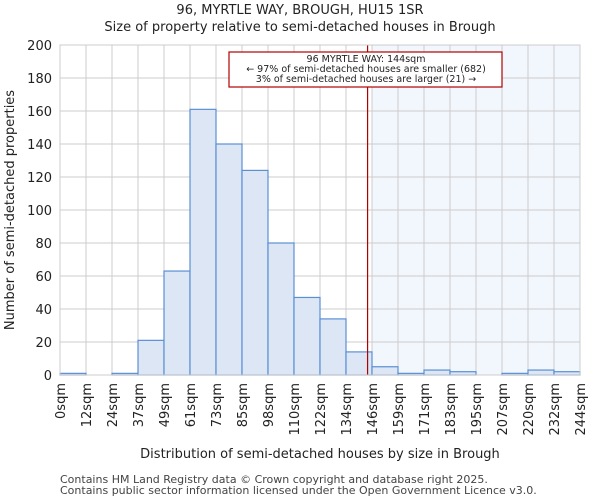 The width and height of the screenshot is (600, 500). I want to click on chart-title: 96, MYRTLE WAY, BROUGH, HU15 1SR, so click(300, 10).